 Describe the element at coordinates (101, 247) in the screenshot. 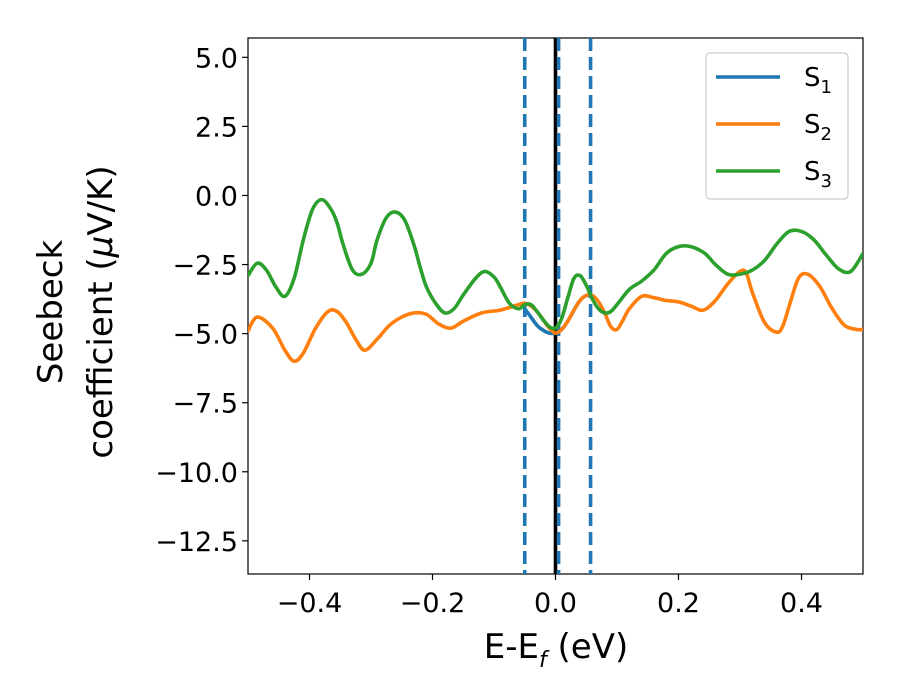

I see `y-axis-label-mu: μ` at that location.